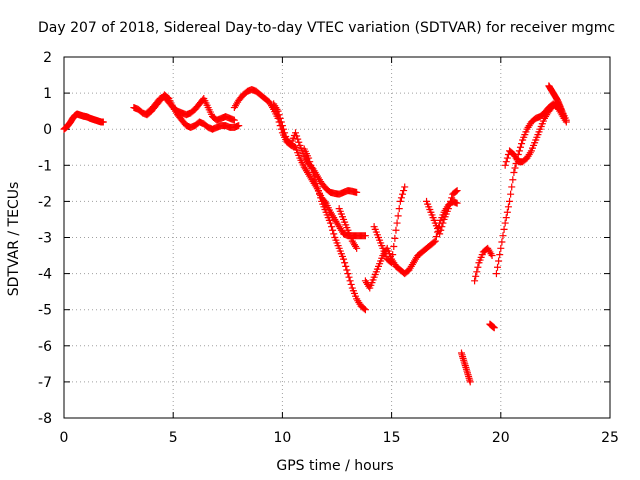 The width and height of the screenshot is (640, 480). What do you see at coordinates (45, 311) in the screenshot?
I see `y-tick-label: -5` at bounding box center [45, 311].